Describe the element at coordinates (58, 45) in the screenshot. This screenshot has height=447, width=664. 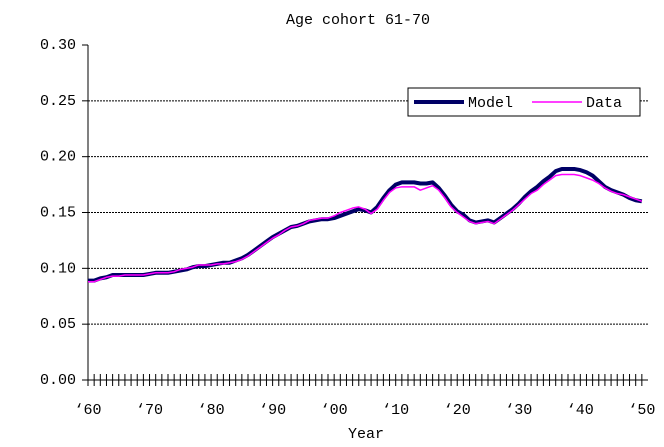
I see `y-tick-label: 0.30` at that location.